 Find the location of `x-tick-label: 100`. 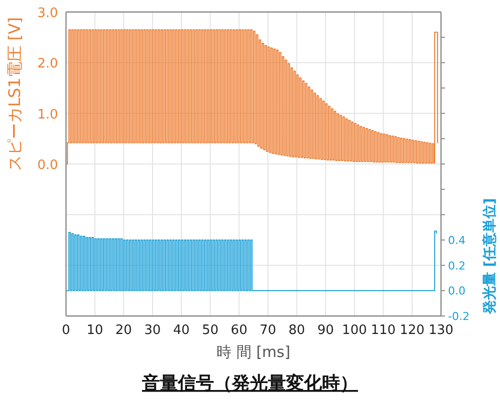

x-tick-label: 100 is located at coordinates (354, 330).